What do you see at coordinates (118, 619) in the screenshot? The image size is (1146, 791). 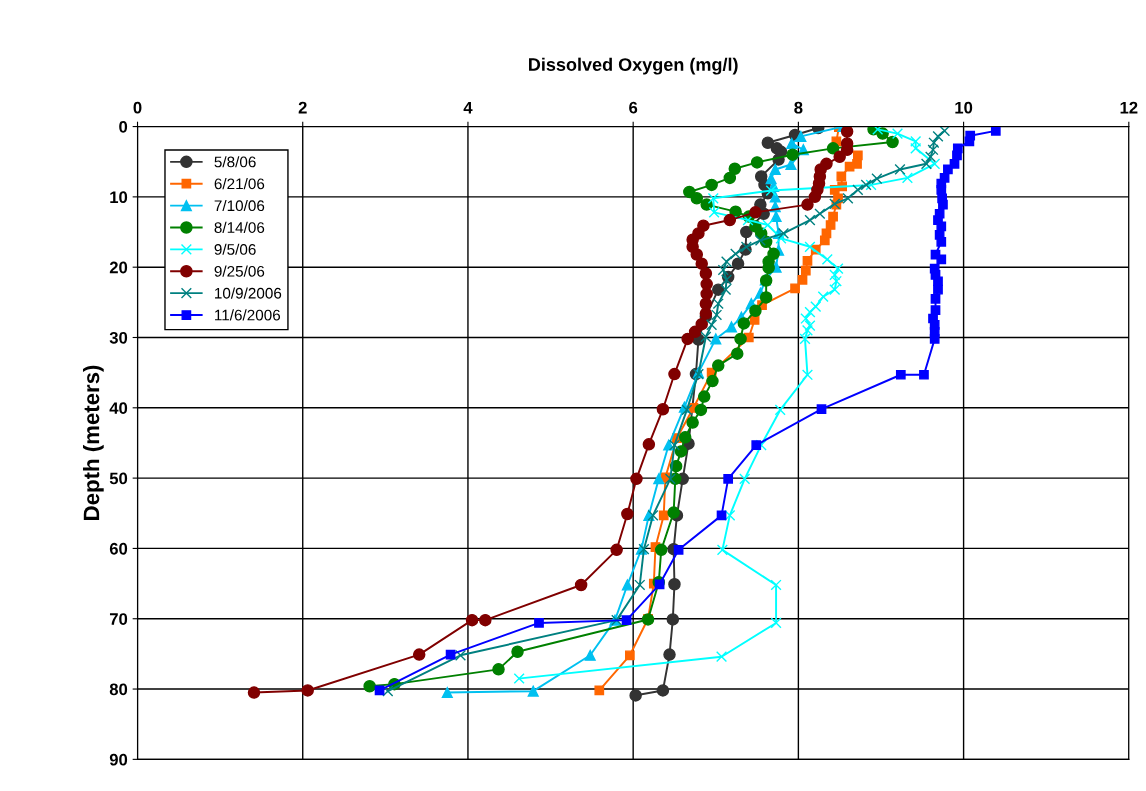 I see `y-tick-label: 70` at bounding box center [118, 619].